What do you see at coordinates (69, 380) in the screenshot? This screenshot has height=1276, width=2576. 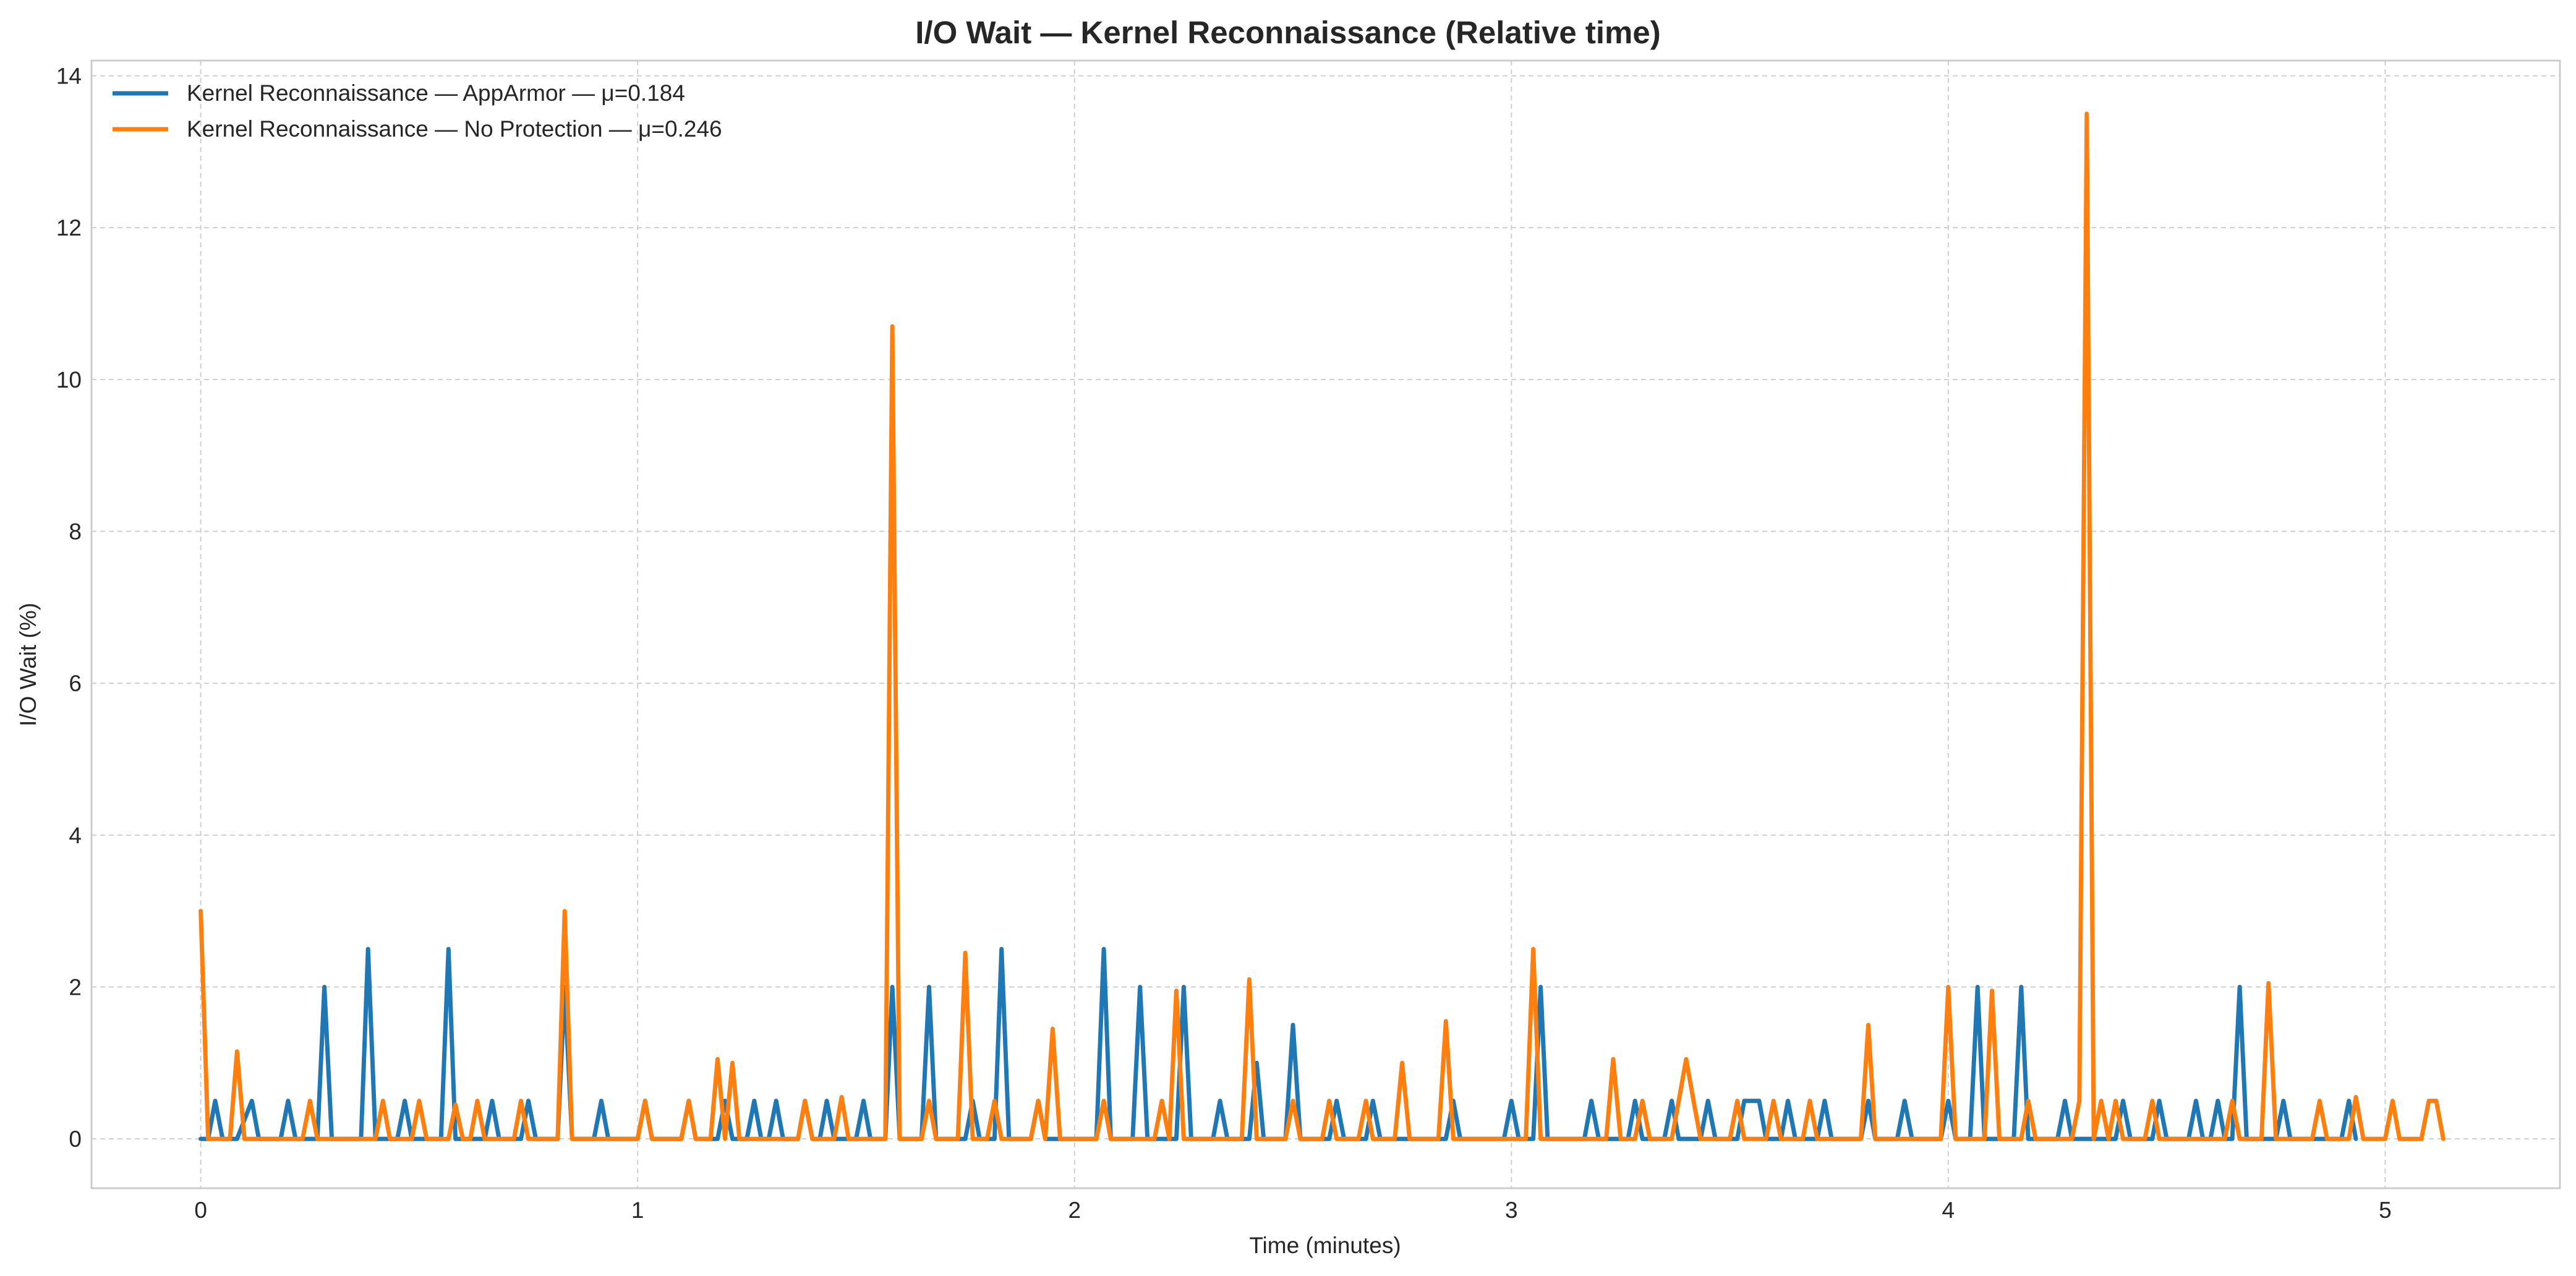 I see `y-tick-label: 10` at bounding box center [69, 380].